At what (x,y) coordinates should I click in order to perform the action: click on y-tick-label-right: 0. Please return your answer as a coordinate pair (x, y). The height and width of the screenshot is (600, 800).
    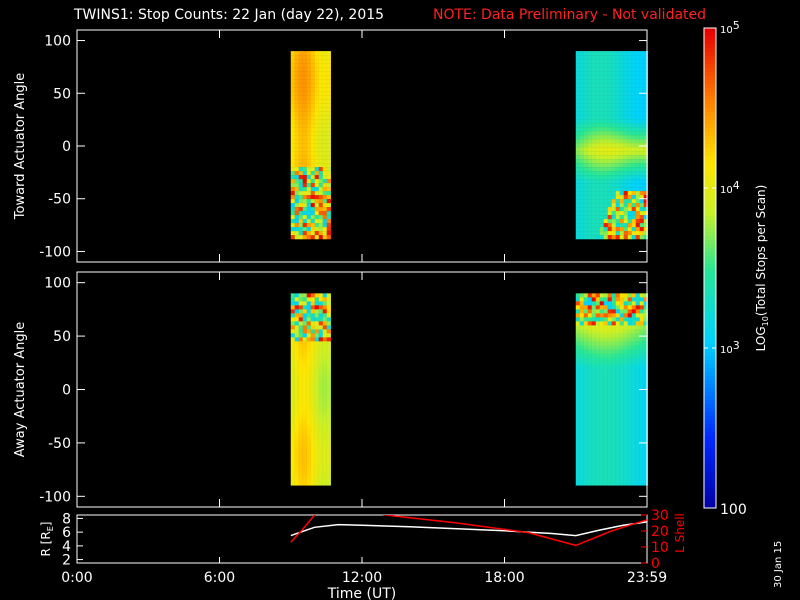
    Looking at the image, I should click on (655, 564).